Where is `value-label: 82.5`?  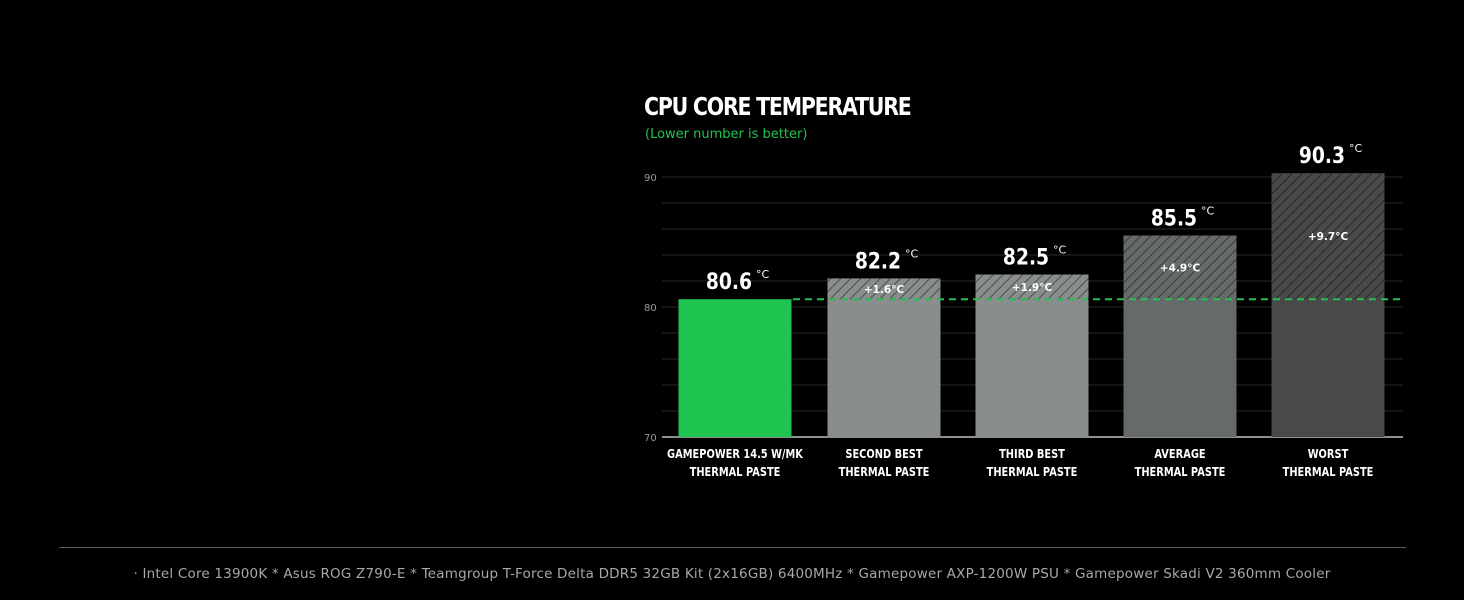
value-label: 82.5 is located at coordinates (1026, 257).